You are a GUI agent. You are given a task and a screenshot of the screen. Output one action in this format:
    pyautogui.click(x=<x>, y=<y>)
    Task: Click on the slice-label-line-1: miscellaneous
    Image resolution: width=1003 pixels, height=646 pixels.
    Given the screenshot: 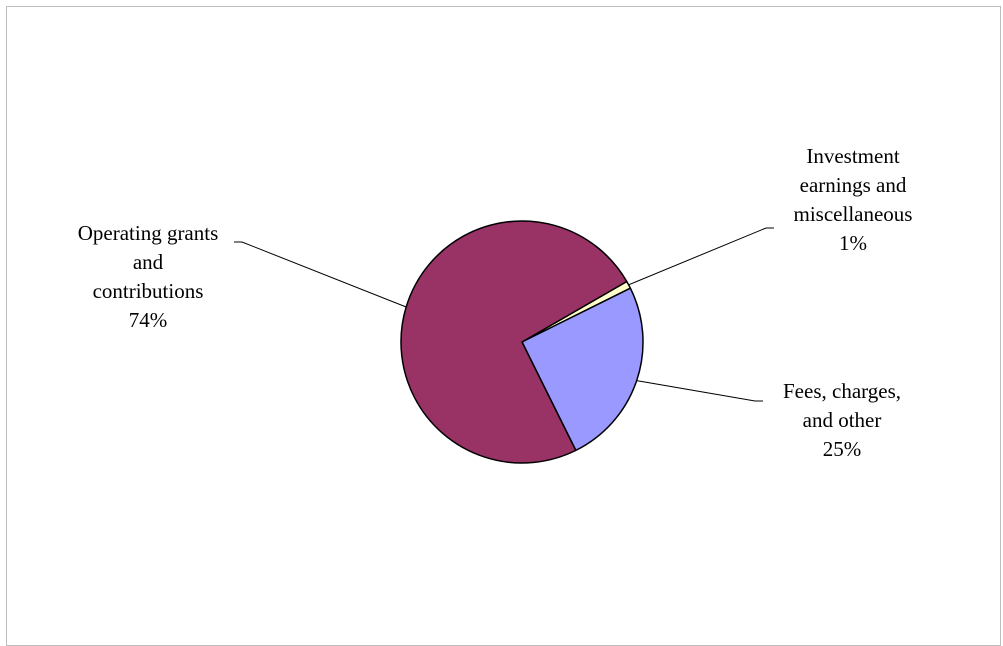 What is the action you would take?
    pyautogui.click(x=853, y=214)
    